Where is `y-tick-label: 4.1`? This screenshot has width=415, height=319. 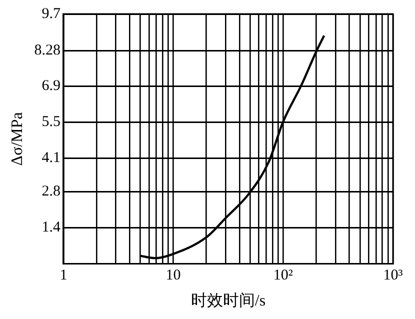
y-tick-label: 4.1 is located at coordinates (51, 158).